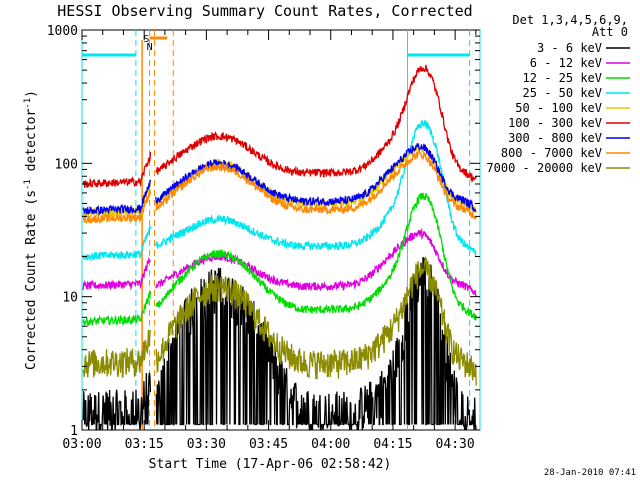 The height and width of the screenshot is (480, 640). I want to click on night-flag-label: N, so click(150, 47).